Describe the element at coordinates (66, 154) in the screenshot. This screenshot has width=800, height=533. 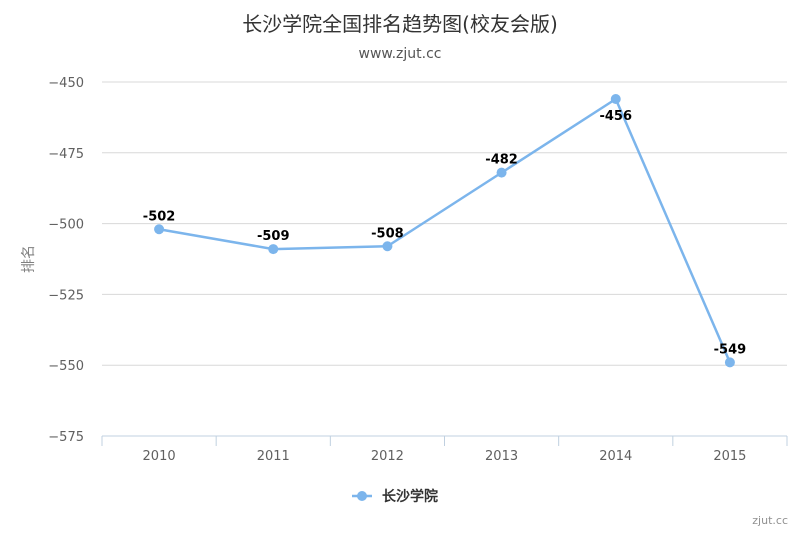
I see `y-tick-label: −475` at that location.